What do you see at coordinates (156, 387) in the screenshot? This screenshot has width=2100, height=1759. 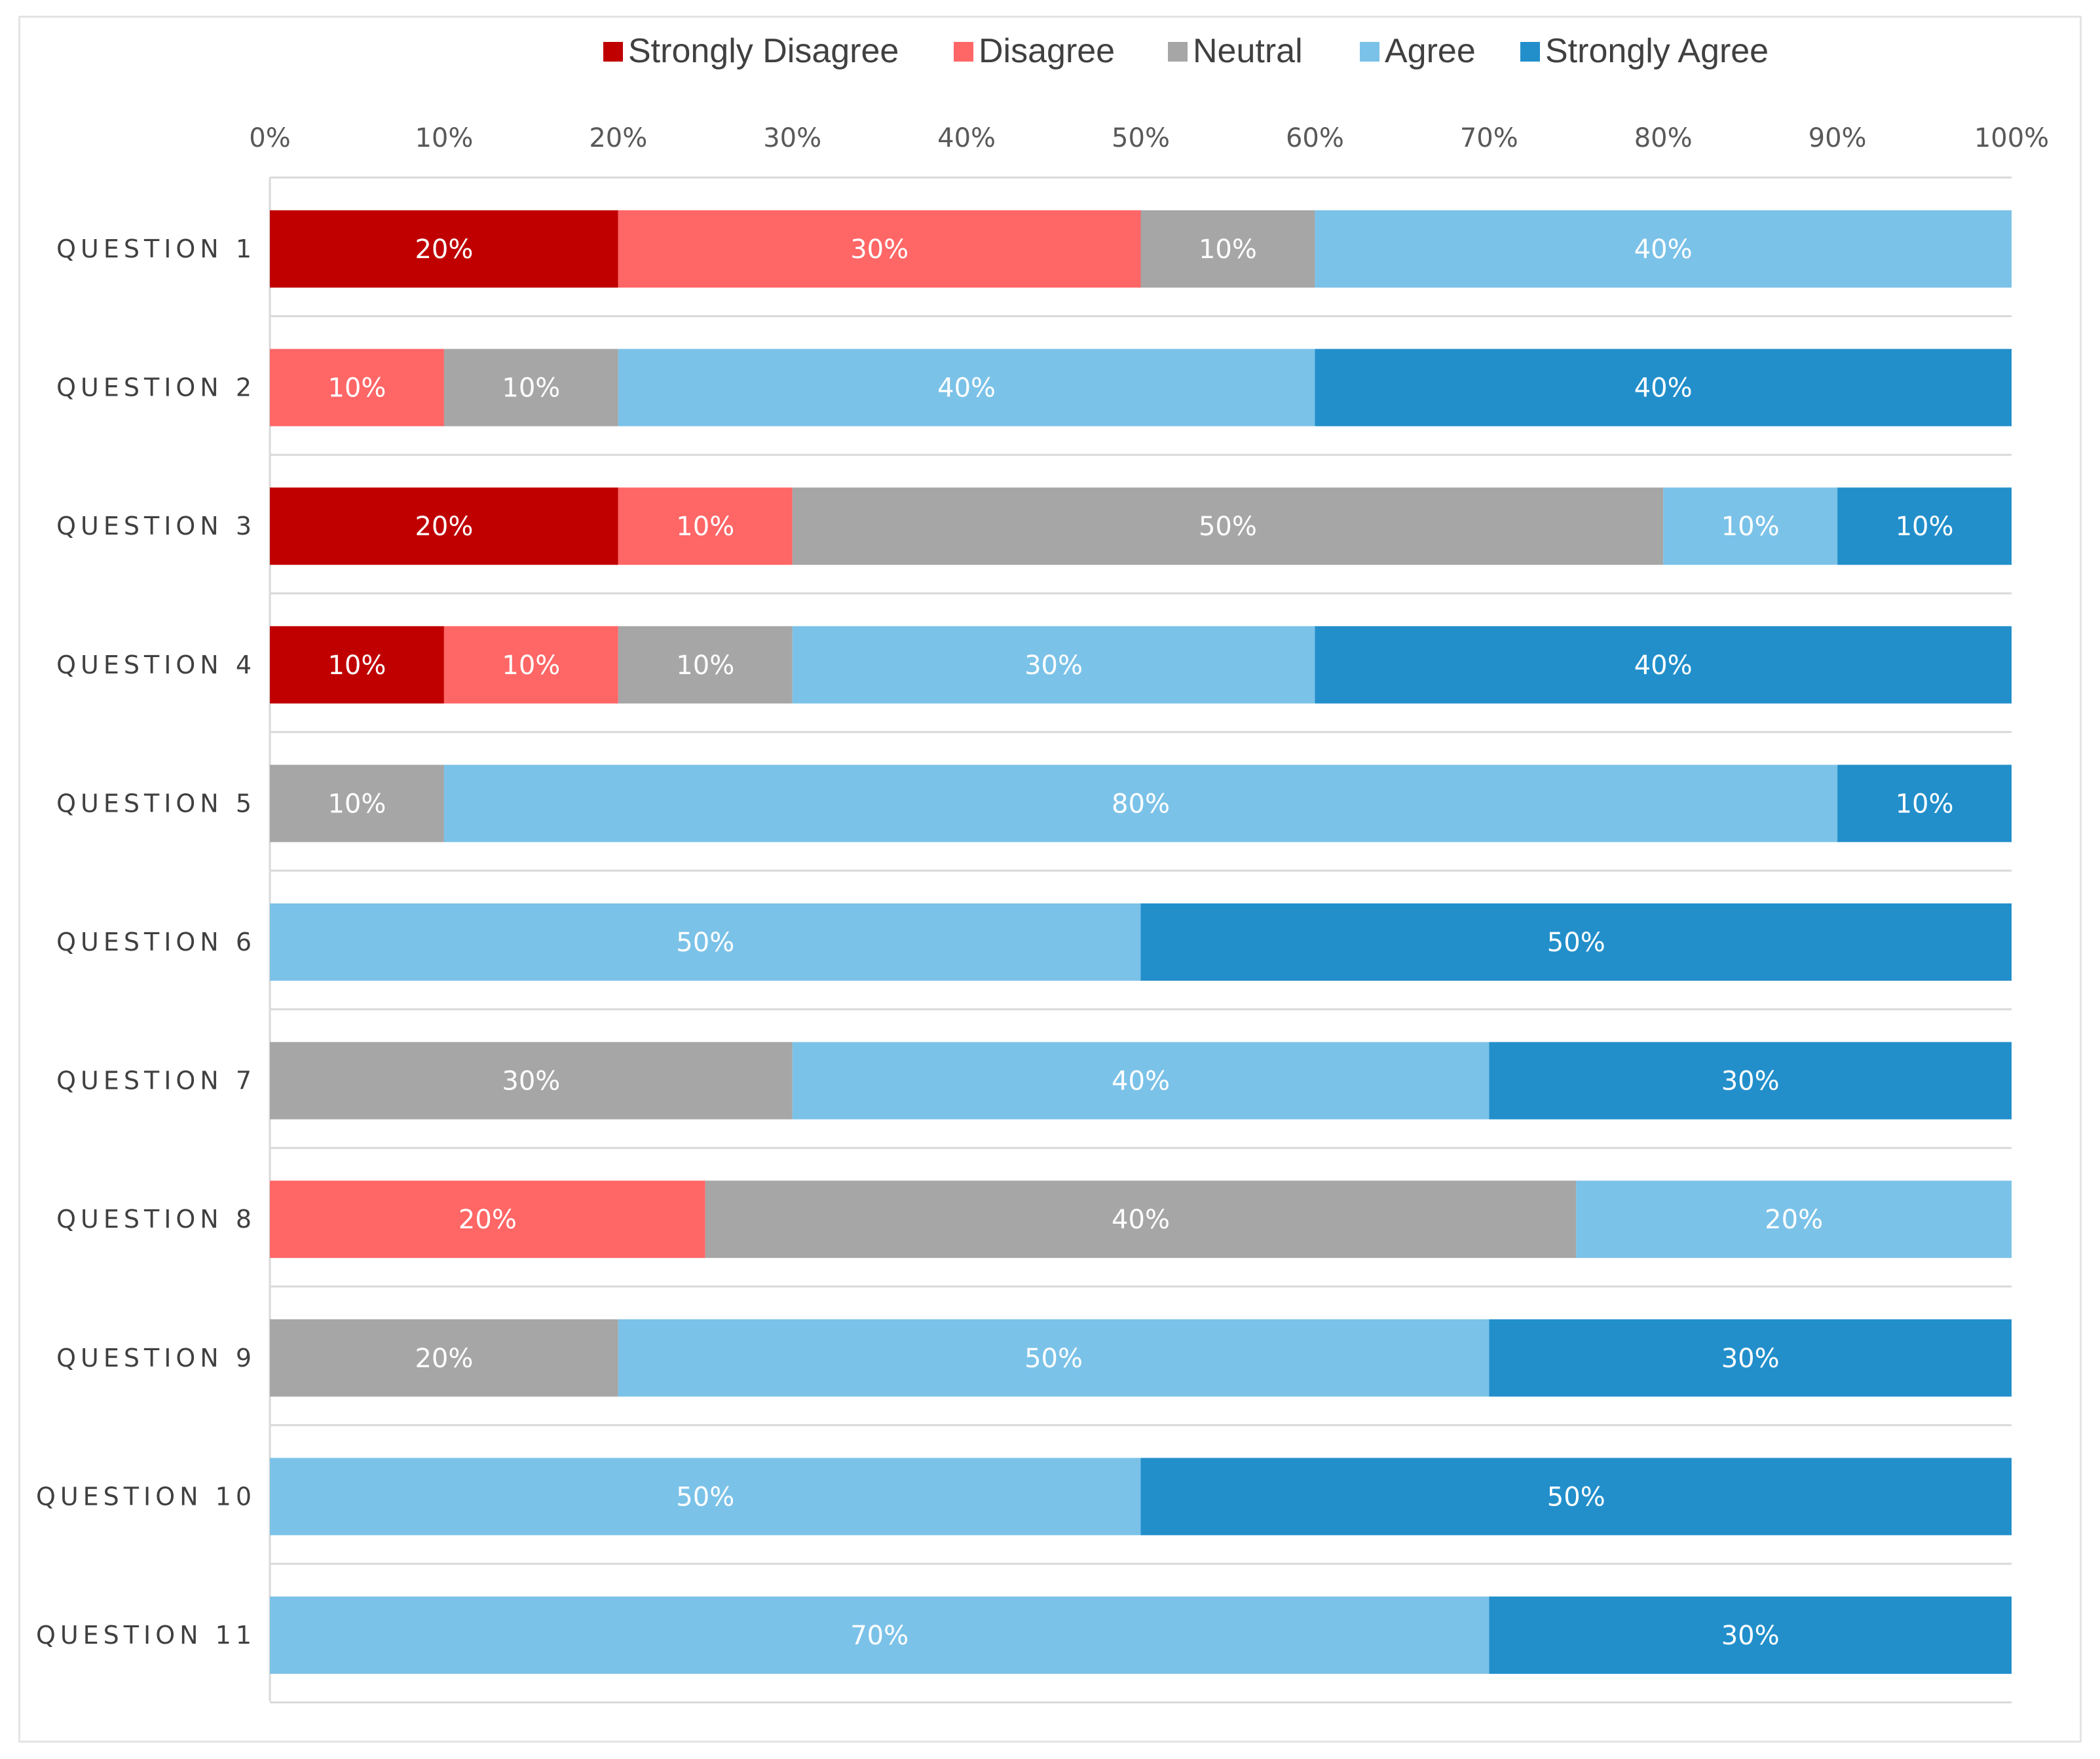 I see `category-label: QUESTION 2` at bounding box center [156, 387].